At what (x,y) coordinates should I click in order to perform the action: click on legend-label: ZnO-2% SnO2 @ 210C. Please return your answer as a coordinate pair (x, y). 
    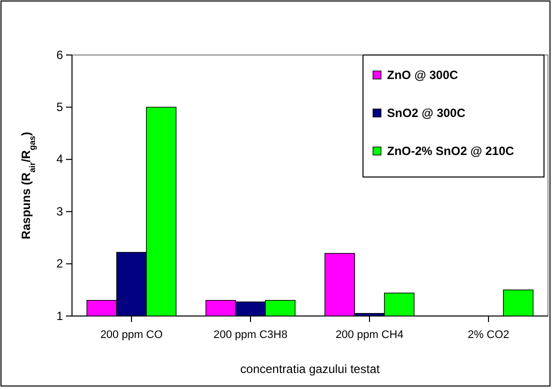
    Looking at the image, I should click on (450, 151).